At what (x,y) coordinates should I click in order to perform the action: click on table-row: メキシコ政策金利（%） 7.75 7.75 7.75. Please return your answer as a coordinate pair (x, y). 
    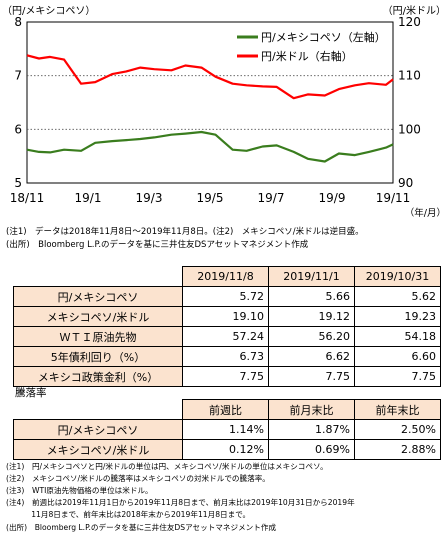
    Looking at the image, I should click on (227, 376).